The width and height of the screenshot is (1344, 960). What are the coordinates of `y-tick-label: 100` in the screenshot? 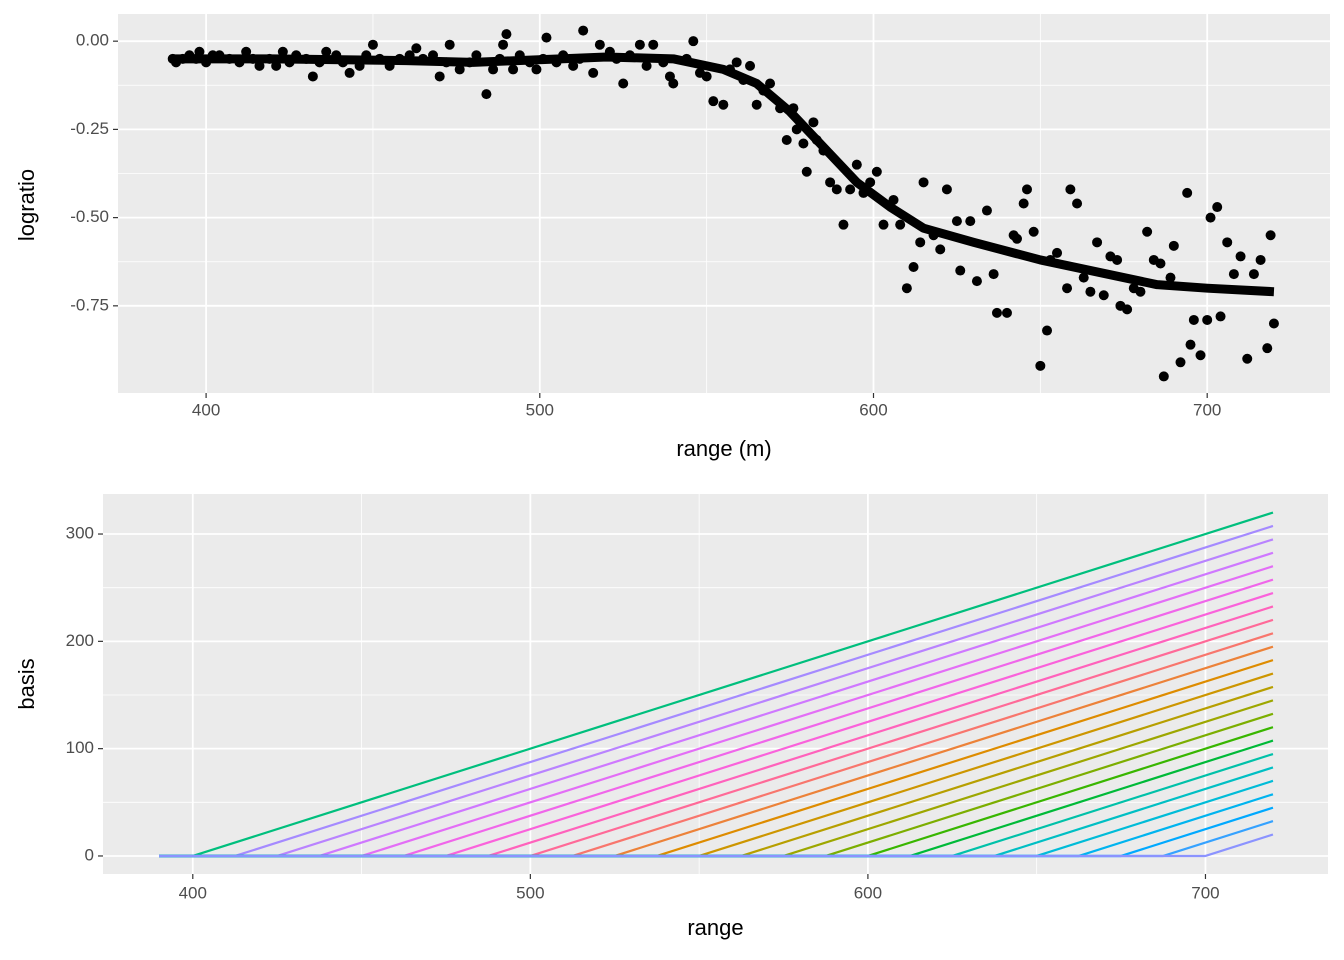 It's located at (80, 747).